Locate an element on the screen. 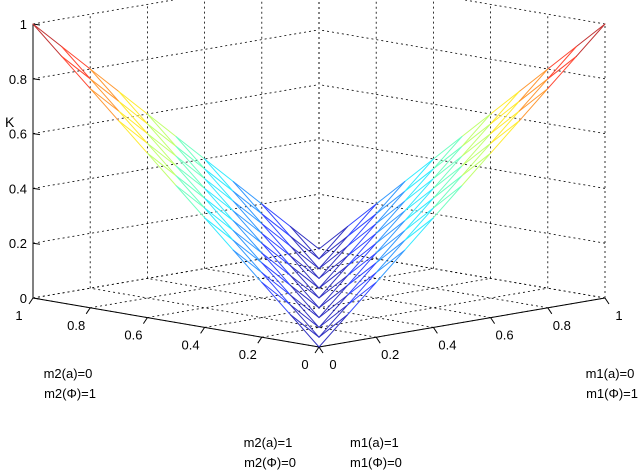  mesh-line-y9-seg8 is located at coordinates (304, 247).